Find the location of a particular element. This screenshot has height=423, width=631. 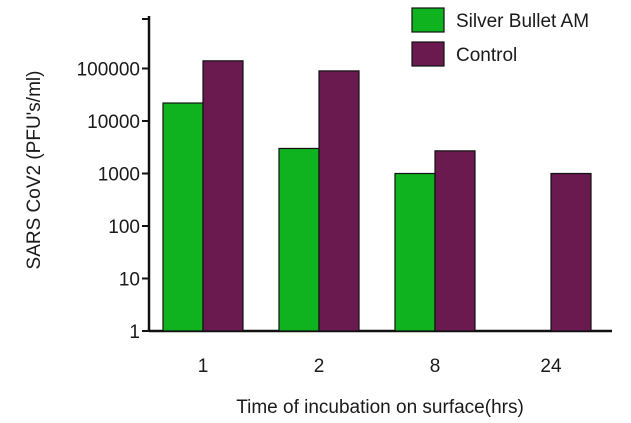

legend-swatch-control is located at coordinates (428, 54).